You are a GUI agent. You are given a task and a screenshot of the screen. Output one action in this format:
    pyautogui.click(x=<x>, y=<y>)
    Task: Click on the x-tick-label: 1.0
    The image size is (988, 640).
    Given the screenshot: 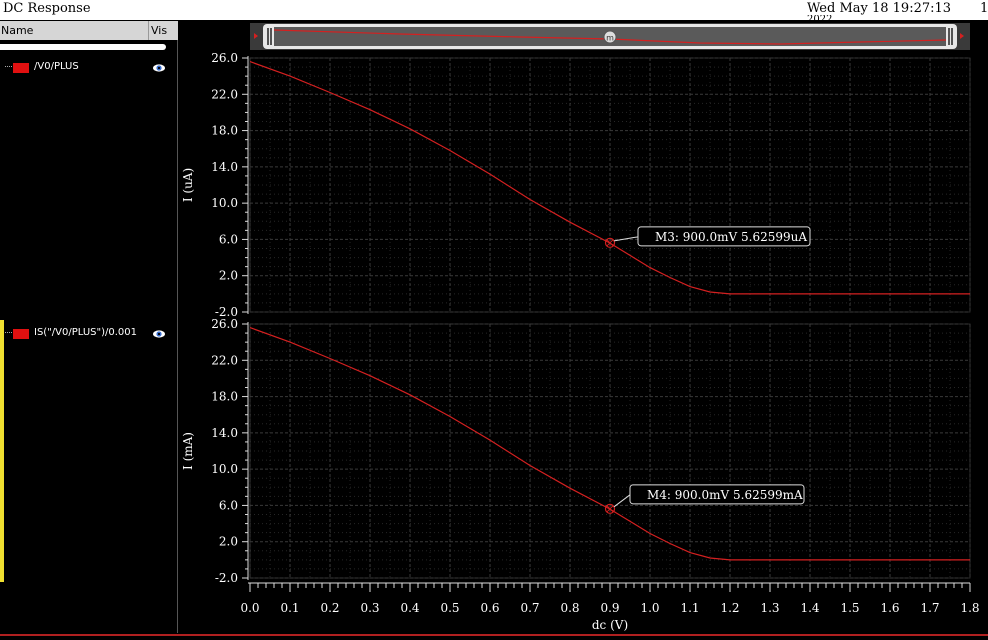 What is the action you would take?
    pyautogui.click(x=649, y=608)
    